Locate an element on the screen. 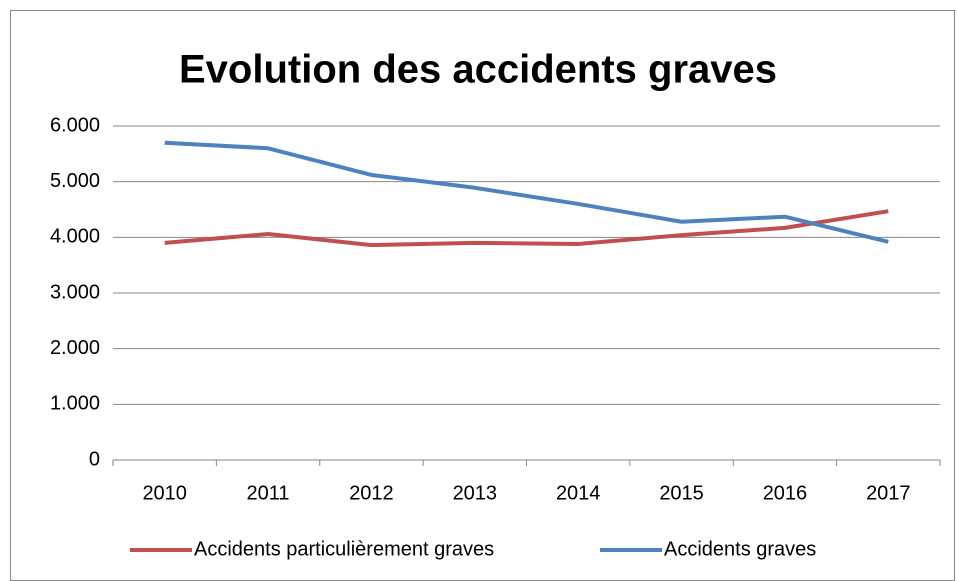  legend-label: Accidents particulièrement graves is located at coordinates (344, 549).